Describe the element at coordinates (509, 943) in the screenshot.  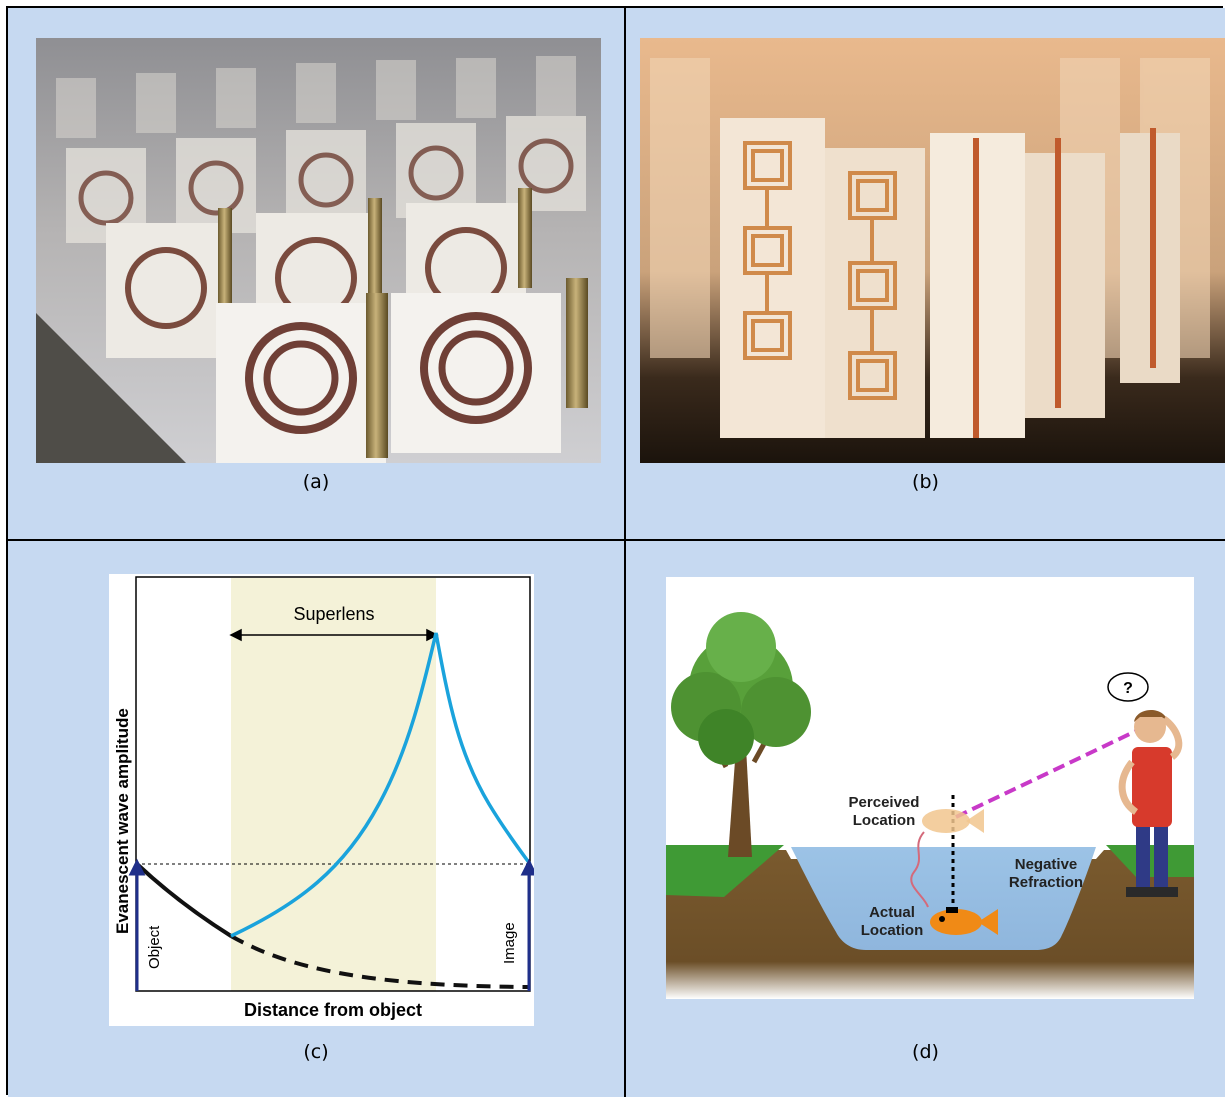
I see `image-label: Image` at that location.